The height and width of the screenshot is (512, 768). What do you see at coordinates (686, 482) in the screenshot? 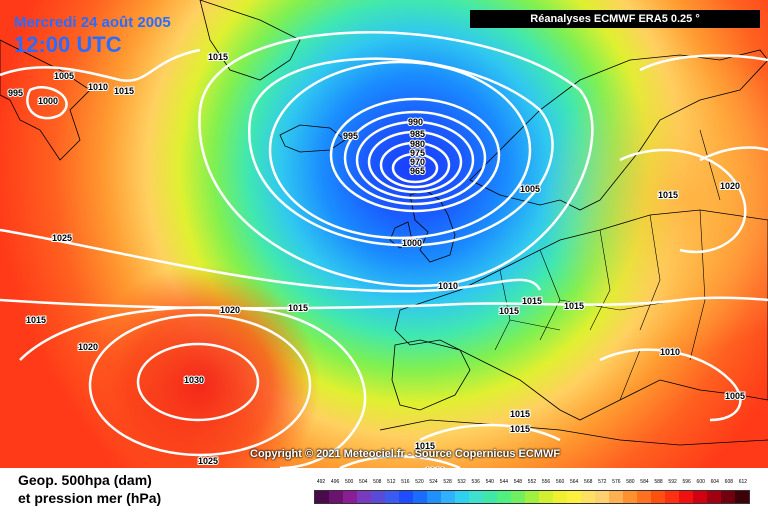
I see `scale-value: 596` at bounding box center [686, 482].